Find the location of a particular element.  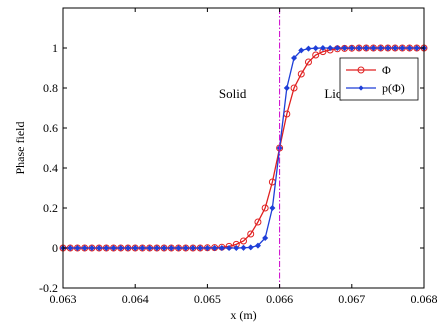

y-axis-label: Phase field is located at coordinates (20, 148).